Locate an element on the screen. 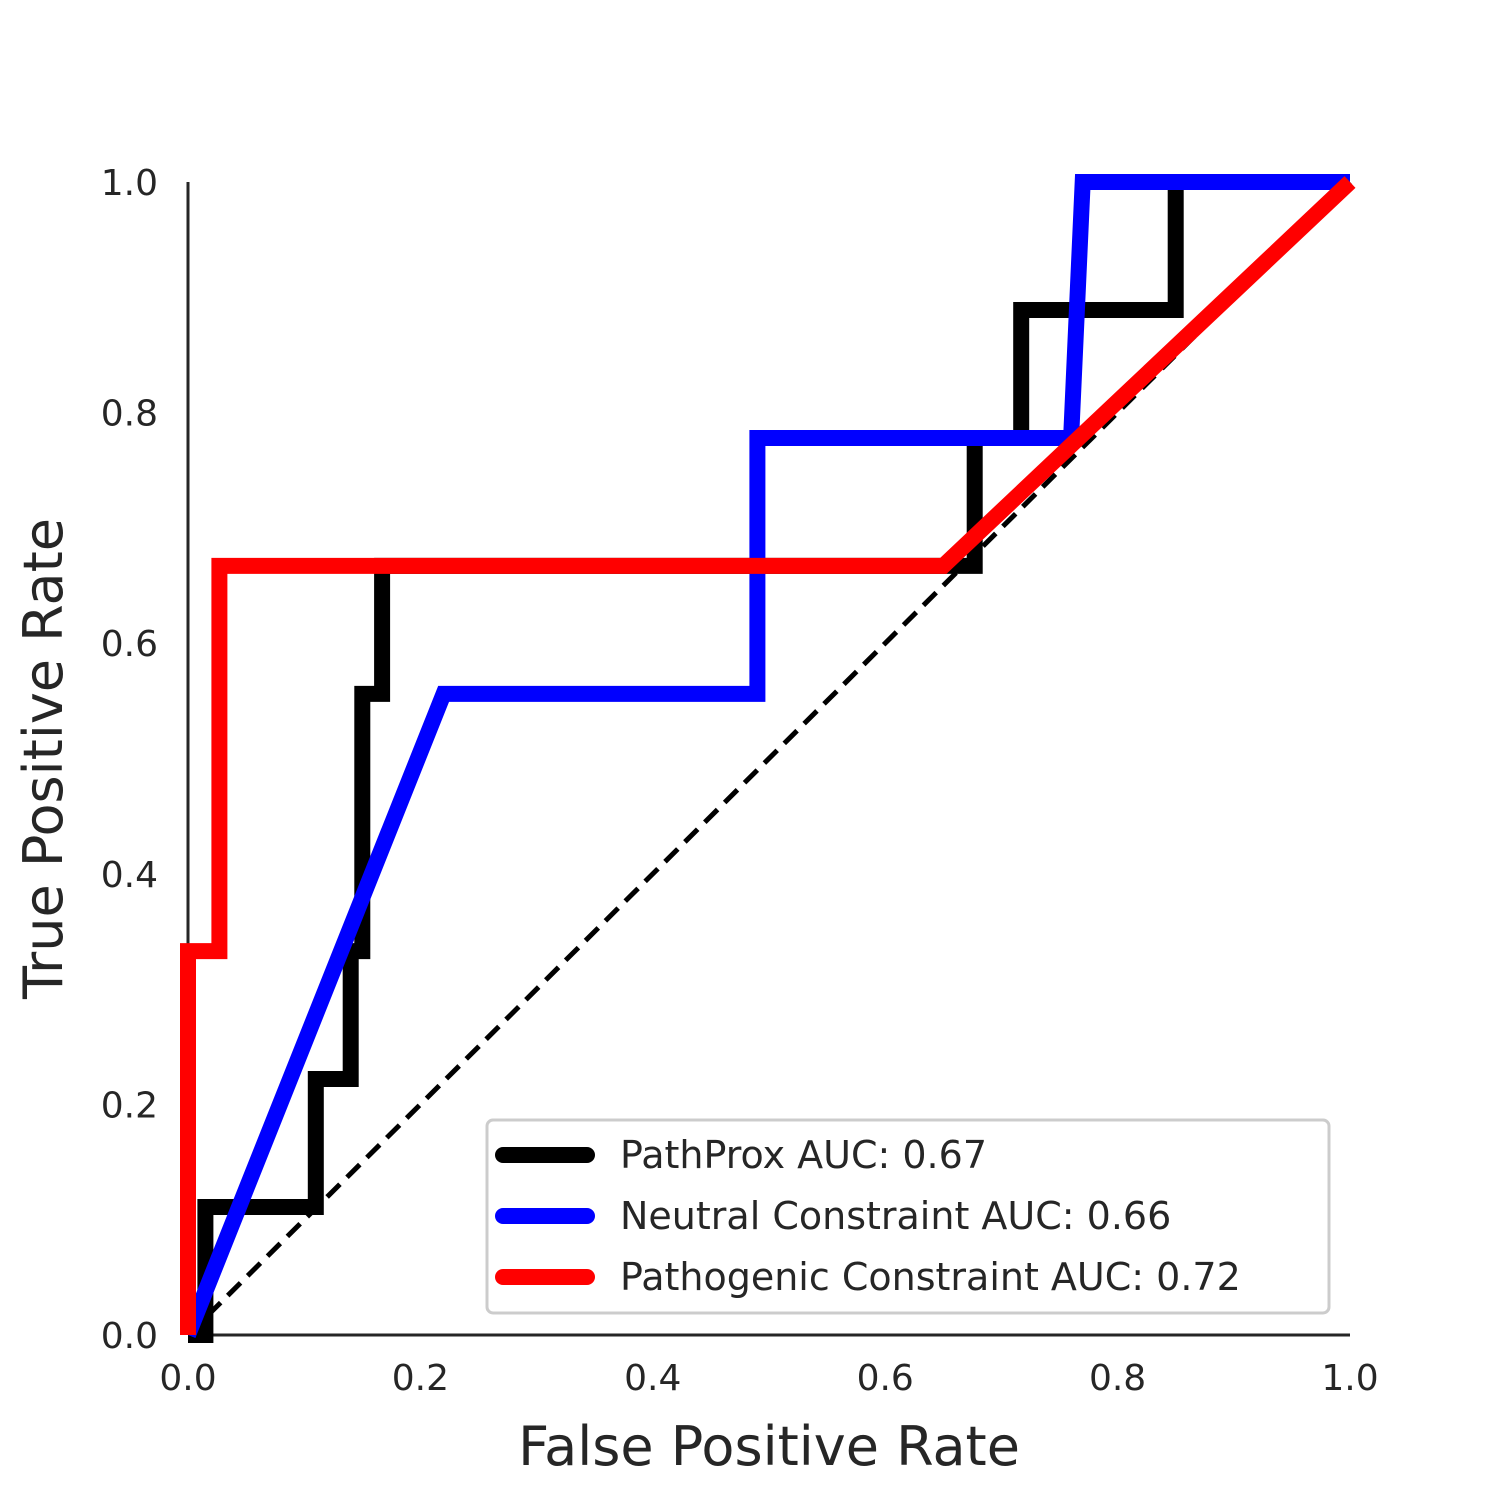 The width and height of the screenshot is (1500, 1504). x-tick-label: 0.0 is located at coordinates (187, 1378).